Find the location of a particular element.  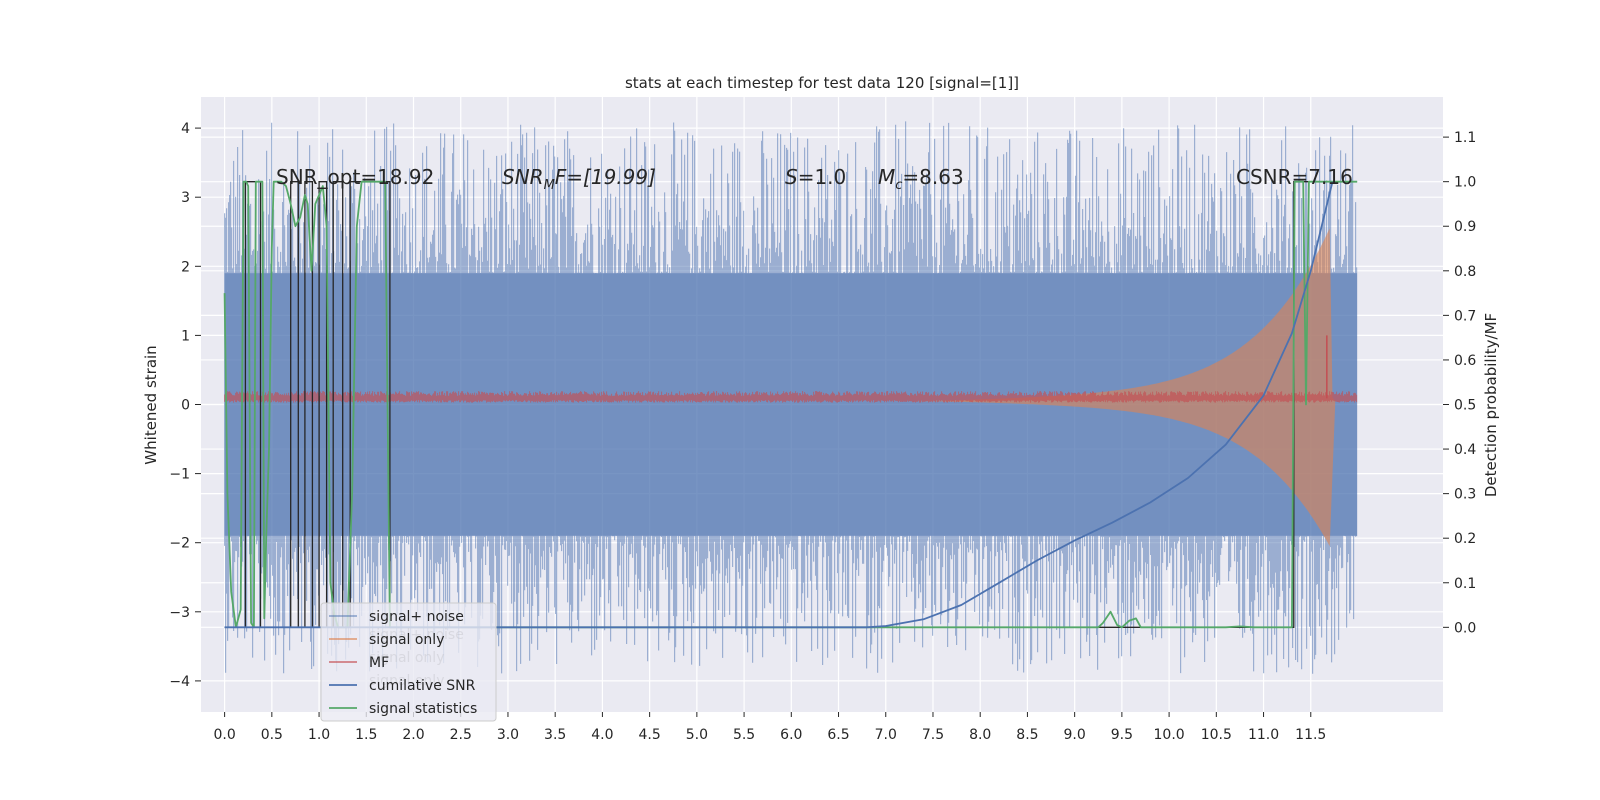

snr-mf-annotation: SNRMF=[19.99] is located at coordinates (579, 179).